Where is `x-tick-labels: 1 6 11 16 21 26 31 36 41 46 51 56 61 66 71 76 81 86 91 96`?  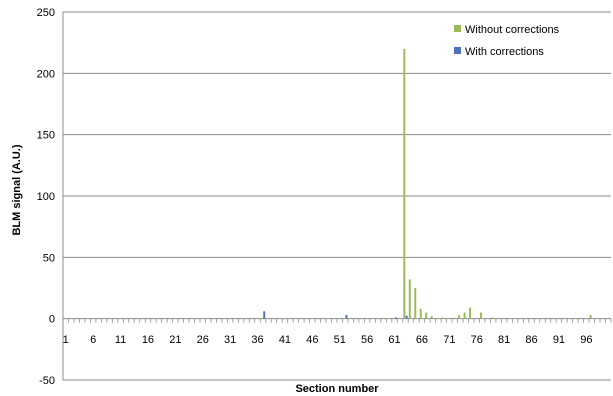 x-tick-labels: 1 6 11 16 21 26 31 36 41 46 51 56 61 66 71 76 81 86 91 96 is located at coordinates (328, 340).